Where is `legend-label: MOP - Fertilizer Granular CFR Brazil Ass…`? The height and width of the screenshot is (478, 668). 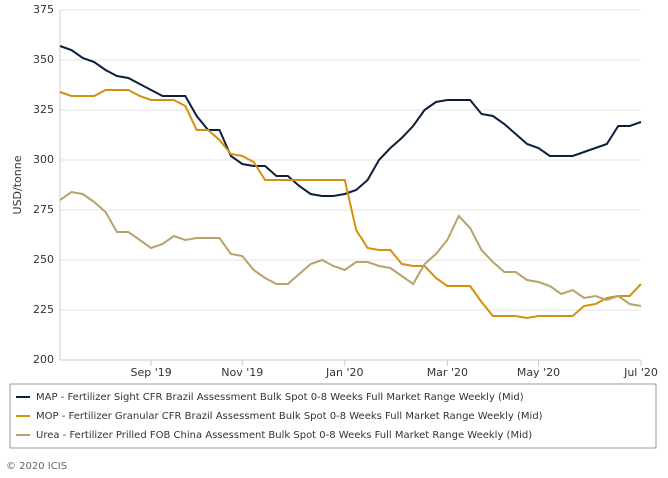
legend-label: MOP - Fertilizer Granular CFR Brazil Ass… is located at coordinates (289, 416).